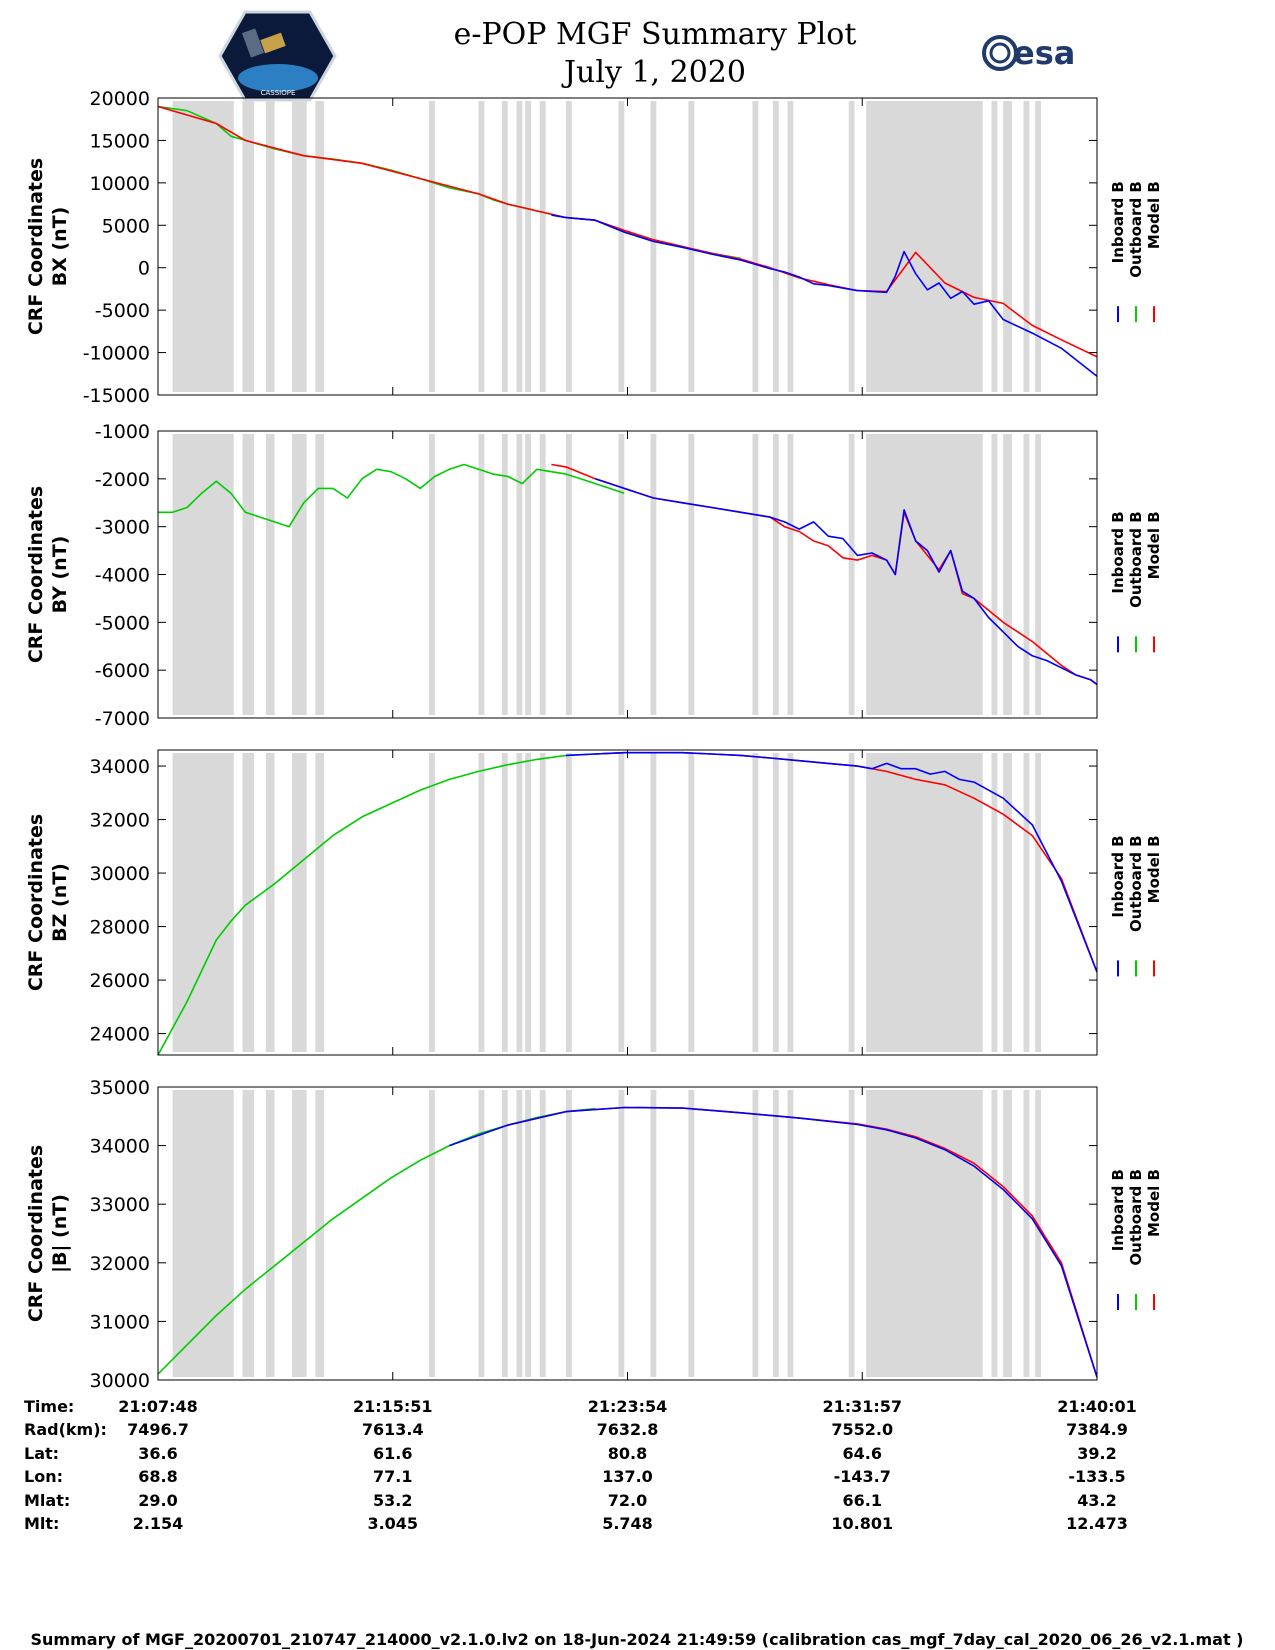 This screenshot has height=1650, width=1275. I want to click on ephemeris-value: 7384.9, so click(1097, 1429).